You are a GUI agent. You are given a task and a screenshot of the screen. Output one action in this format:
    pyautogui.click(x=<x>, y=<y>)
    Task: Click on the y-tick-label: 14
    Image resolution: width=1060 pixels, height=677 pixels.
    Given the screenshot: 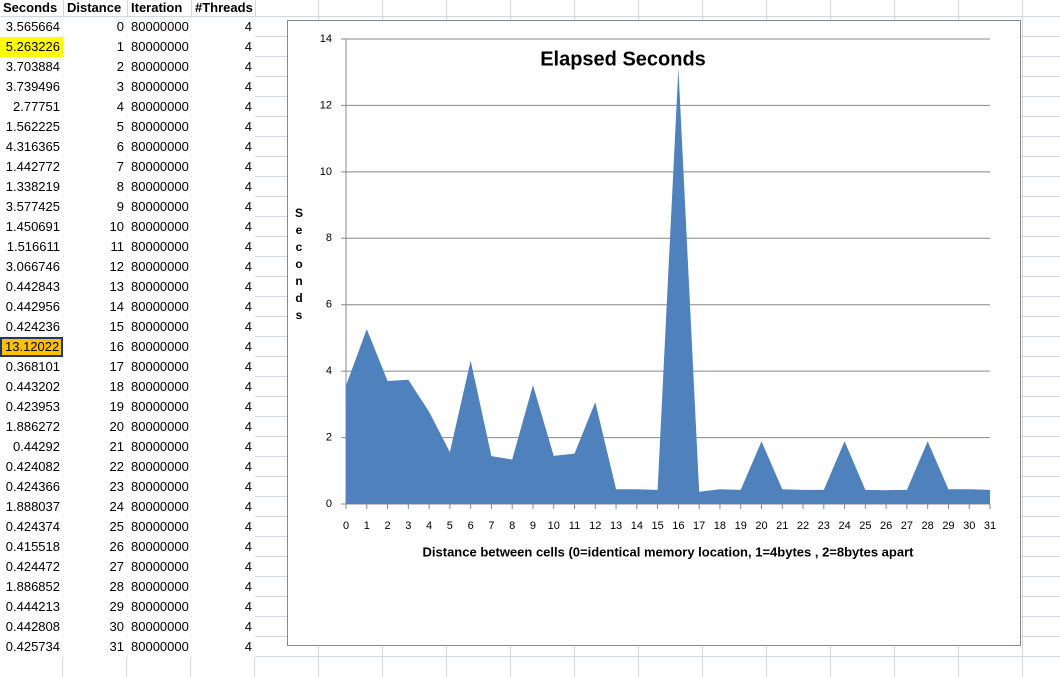 What is the action you would take?
    pyautogui.click(x=326, y=39)
    